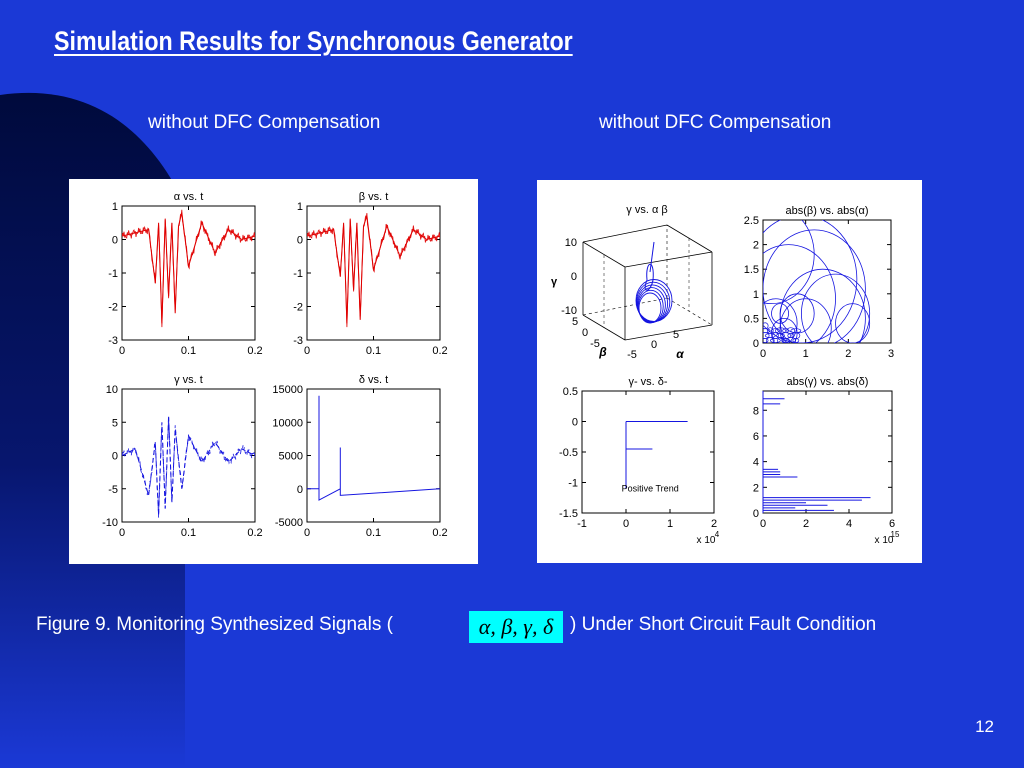 The width and height of the screenshot is (1024, 768). What do you see at coordinates (891, 354) in the screenshot?
I see `x-tick-label: 3` at bounding box center [891, 354].